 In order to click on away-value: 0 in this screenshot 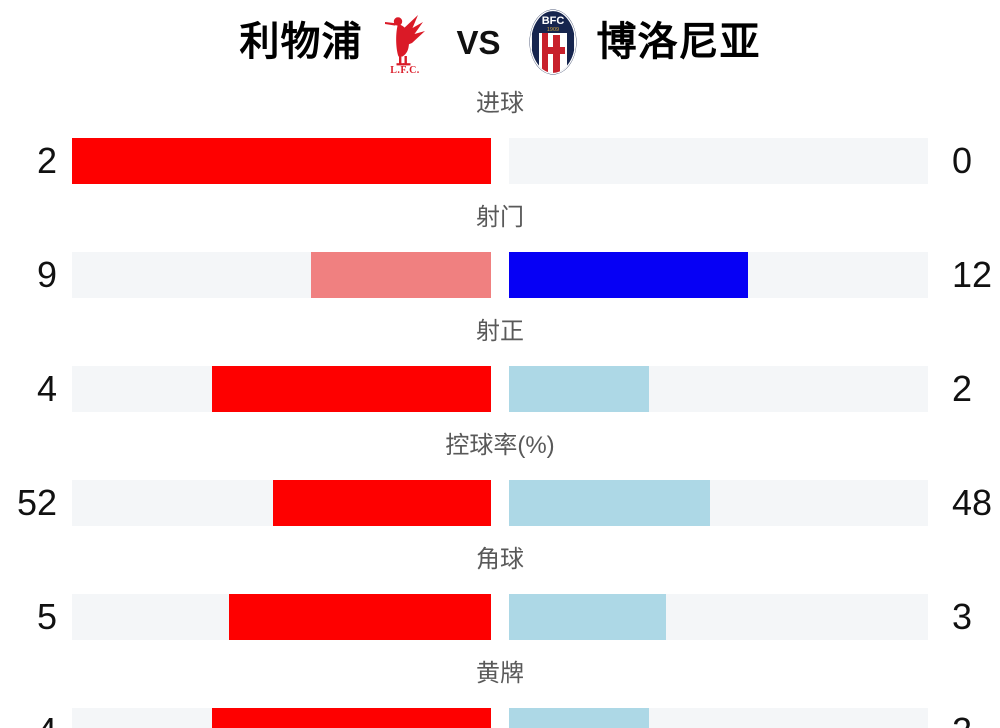, I will do `click(962, 160)`.